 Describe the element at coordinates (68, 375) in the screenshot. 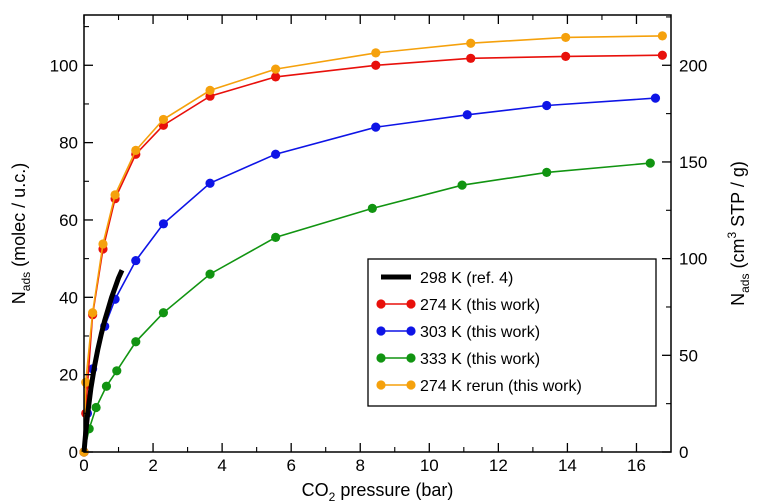

I see `y-tick-label: 20` at that location.